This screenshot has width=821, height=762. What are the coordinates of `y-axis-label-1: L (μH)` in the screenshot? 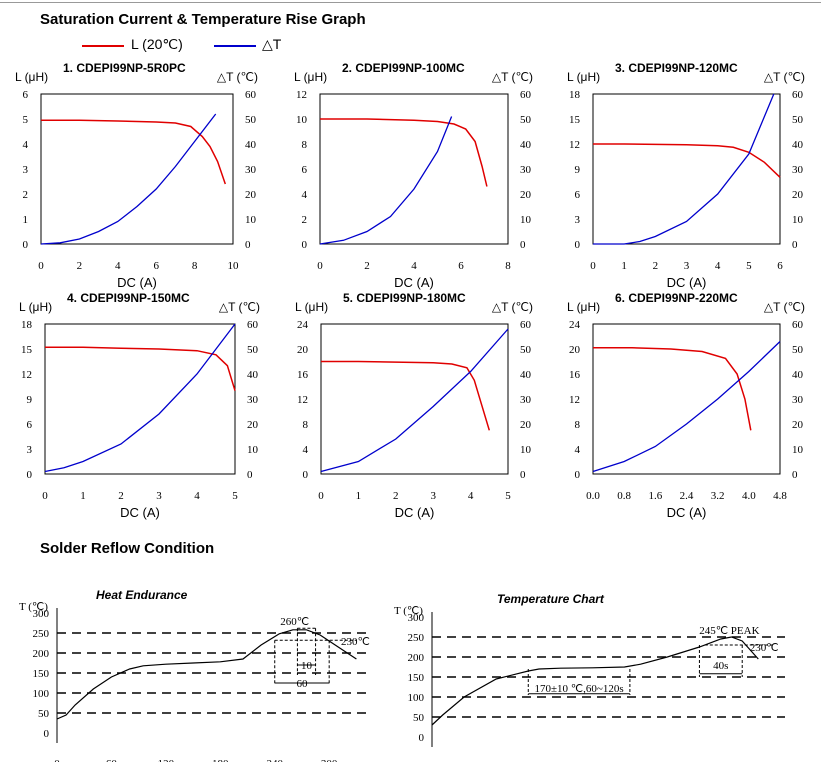 It's located at (31, 77).